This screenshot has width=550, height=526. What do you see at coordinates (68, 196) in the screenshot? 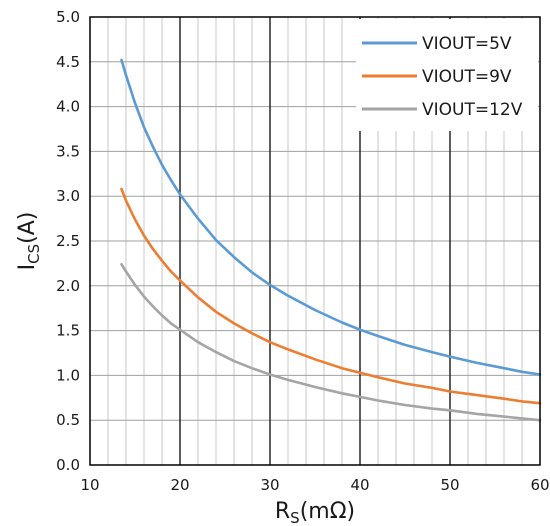
I see `y-tick-label: 3.0` at bounding box center [68, 196].